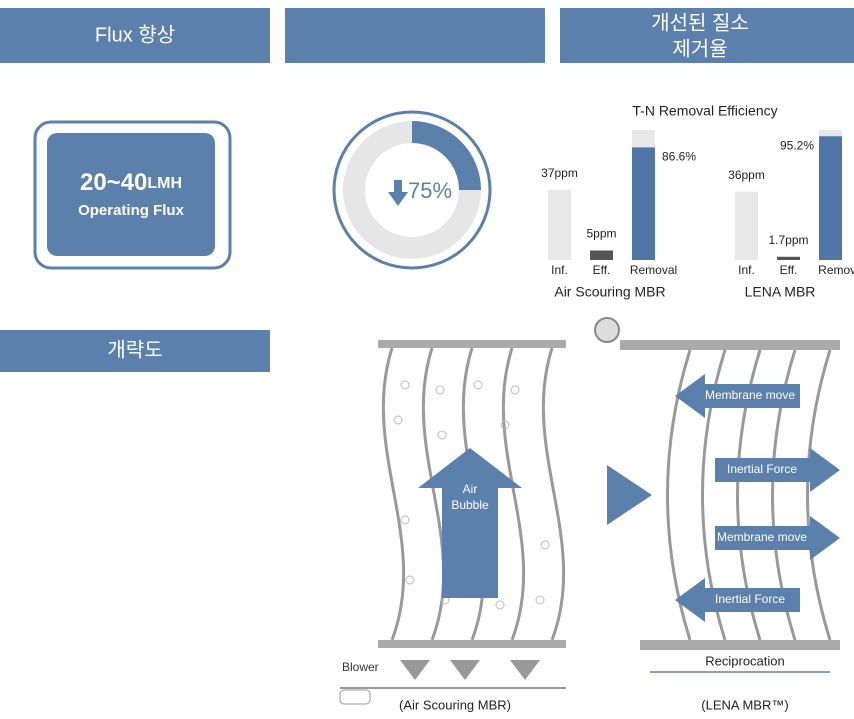 This screenshot has height=719, width=854. What do you see at coordinates (629, 495) in the screenshot?
I see `play-arrow` at bounding box center [629, 495].